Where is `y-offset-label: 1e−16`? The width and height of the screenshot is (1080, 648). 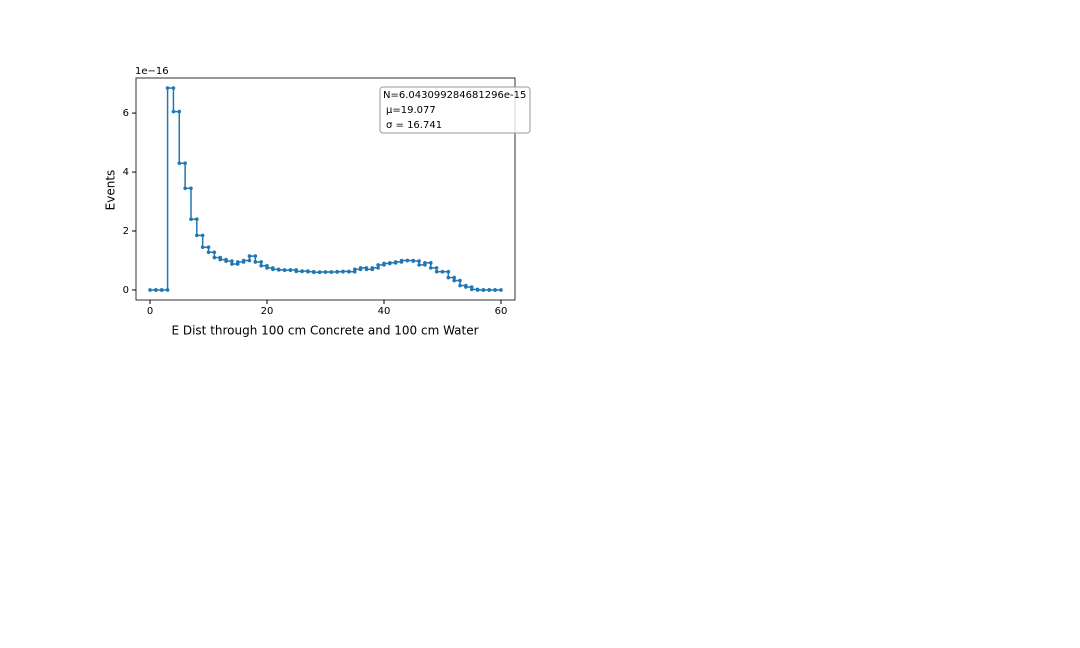 y-offset-label: 1e−16 is located at coordinates (152, 71).